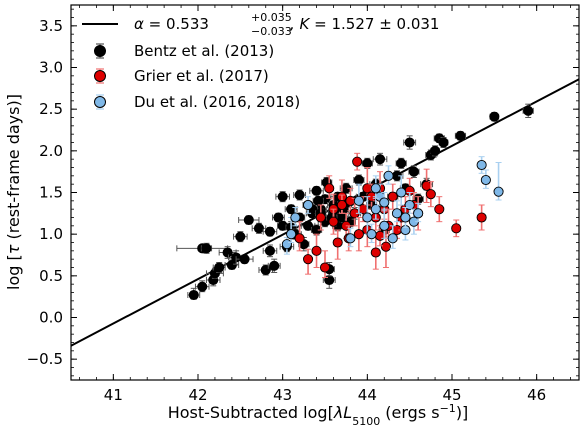  I want to click on y-tick-label: 0.0, so click(51, 318).